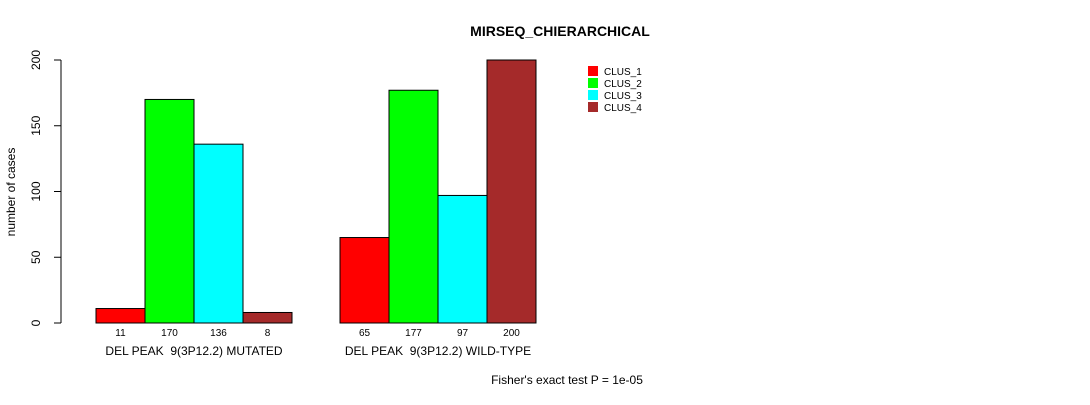 The height and width of the screenshot is (405, 1090). I want to click on y-tick-label: 0, so click(36, 322).